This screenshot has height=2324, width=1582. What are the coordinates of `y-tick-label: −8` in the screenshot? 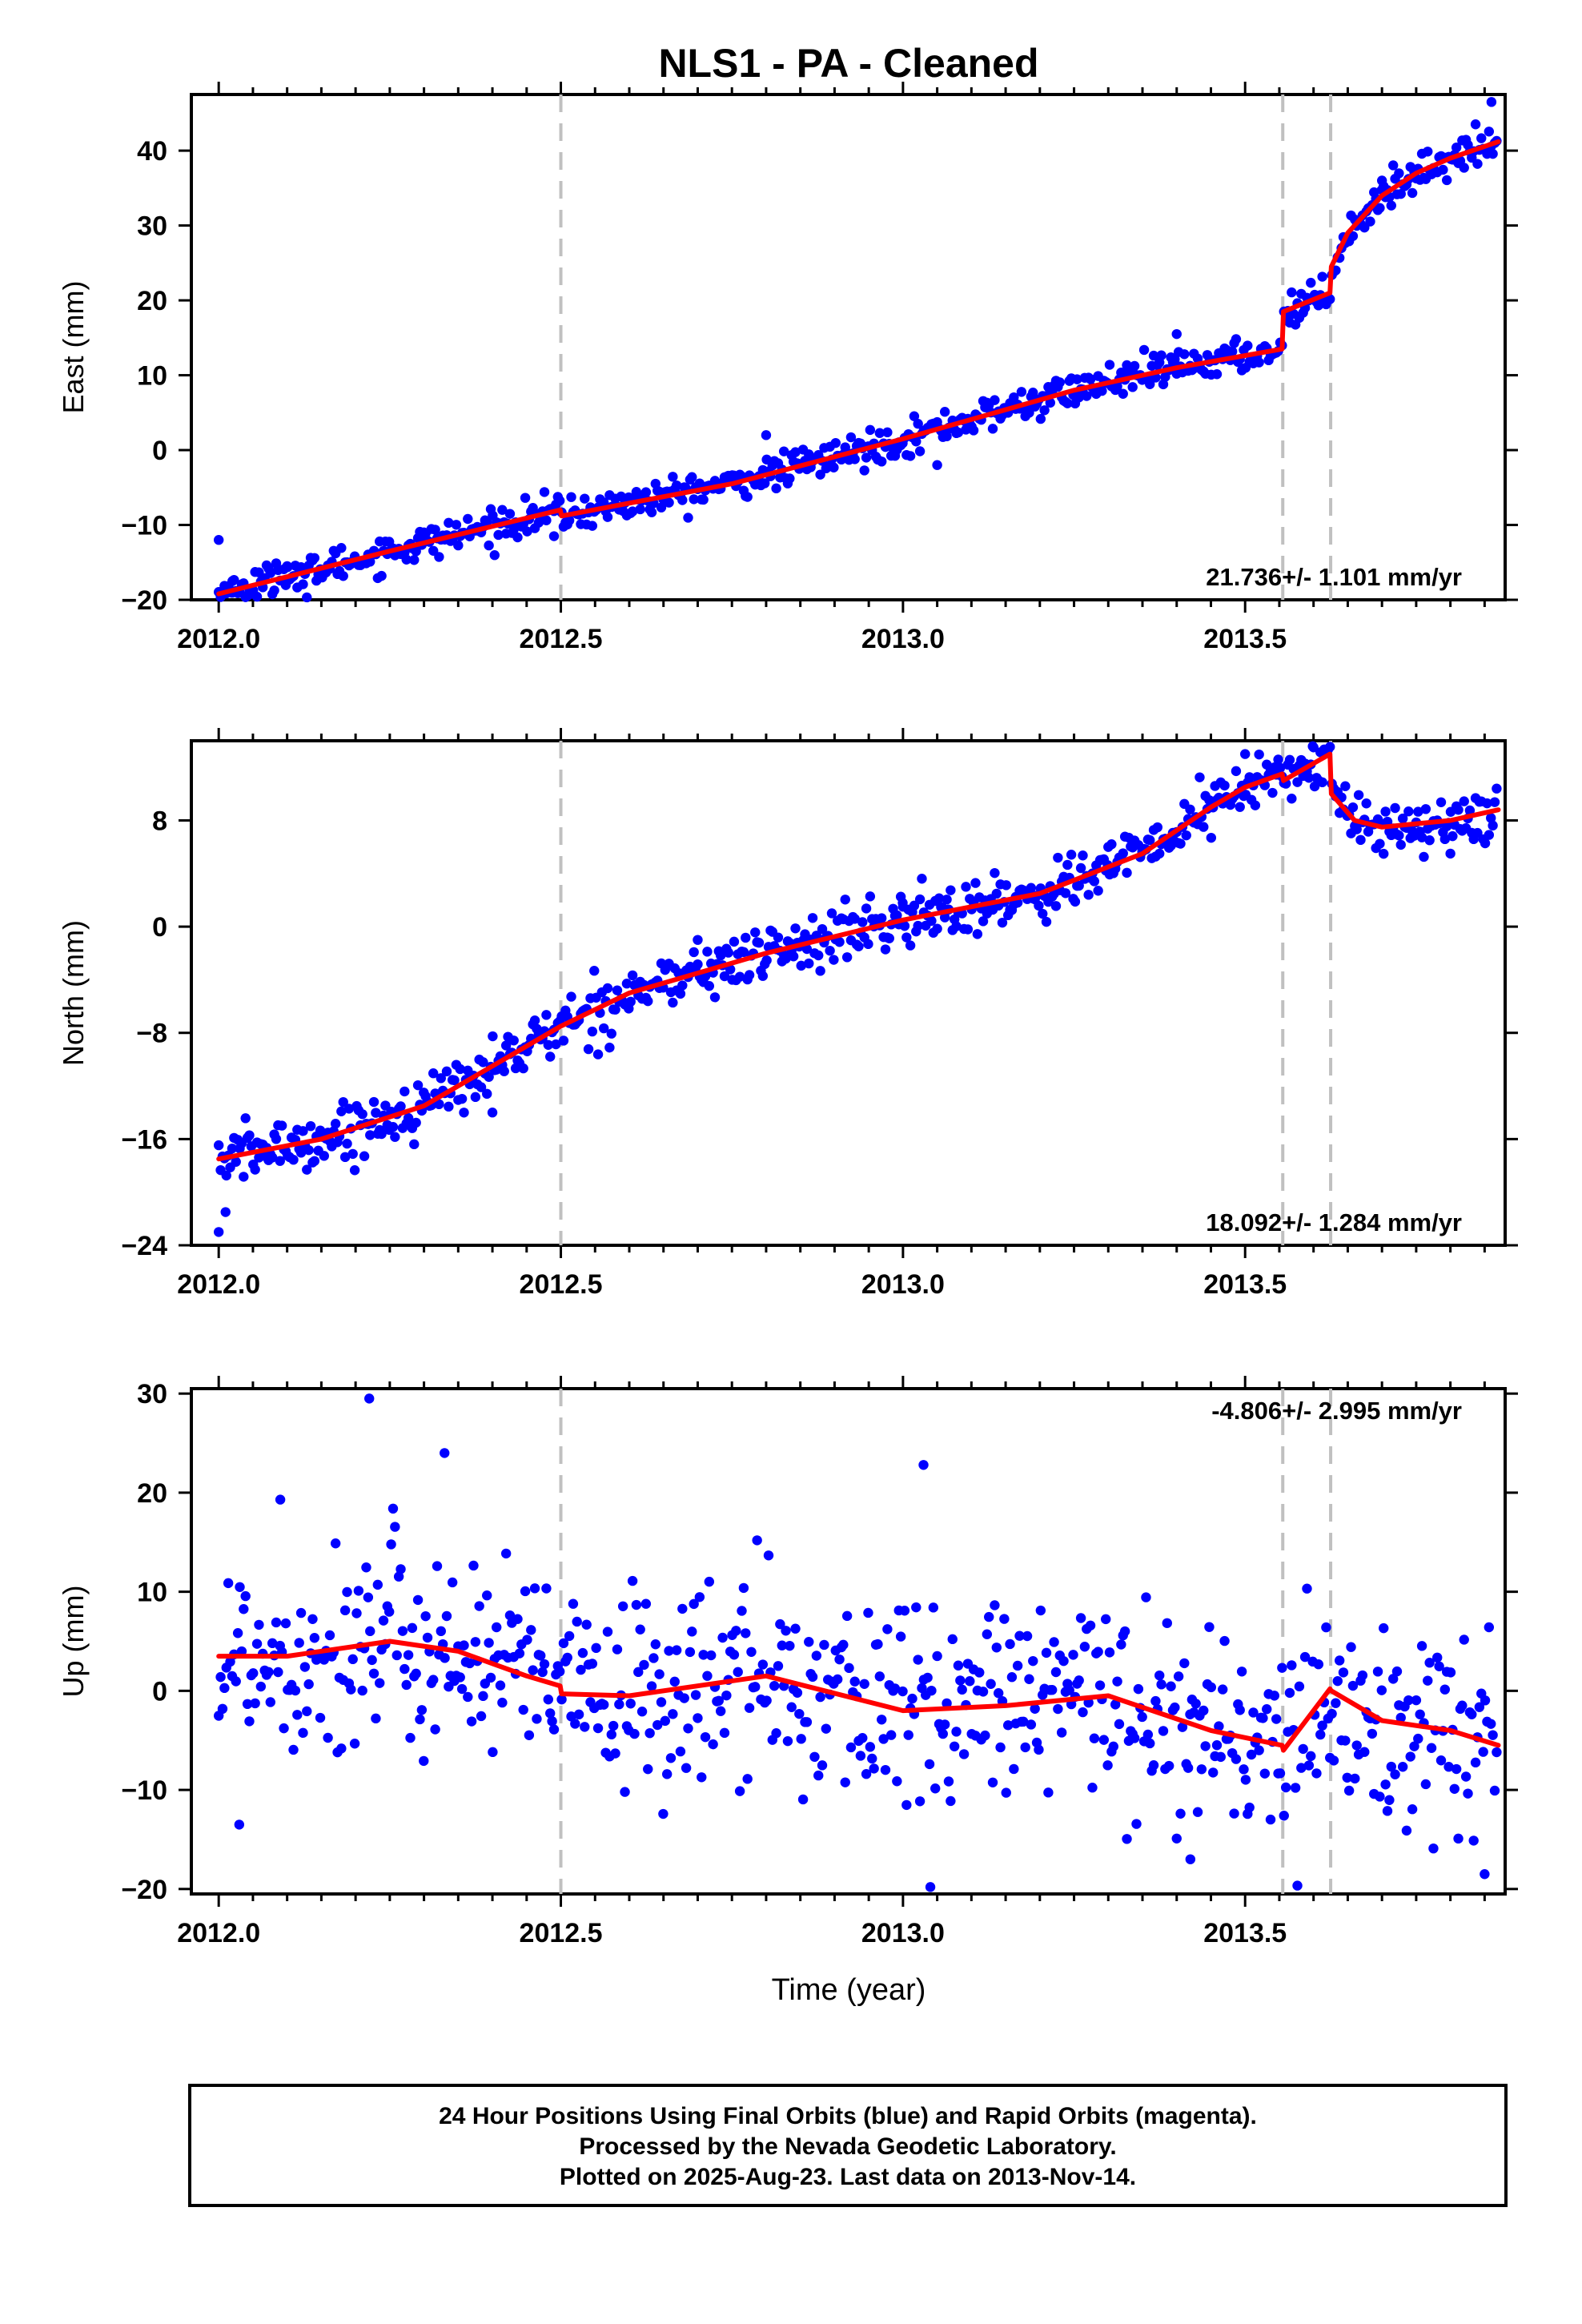 It's located at (151, 1034).